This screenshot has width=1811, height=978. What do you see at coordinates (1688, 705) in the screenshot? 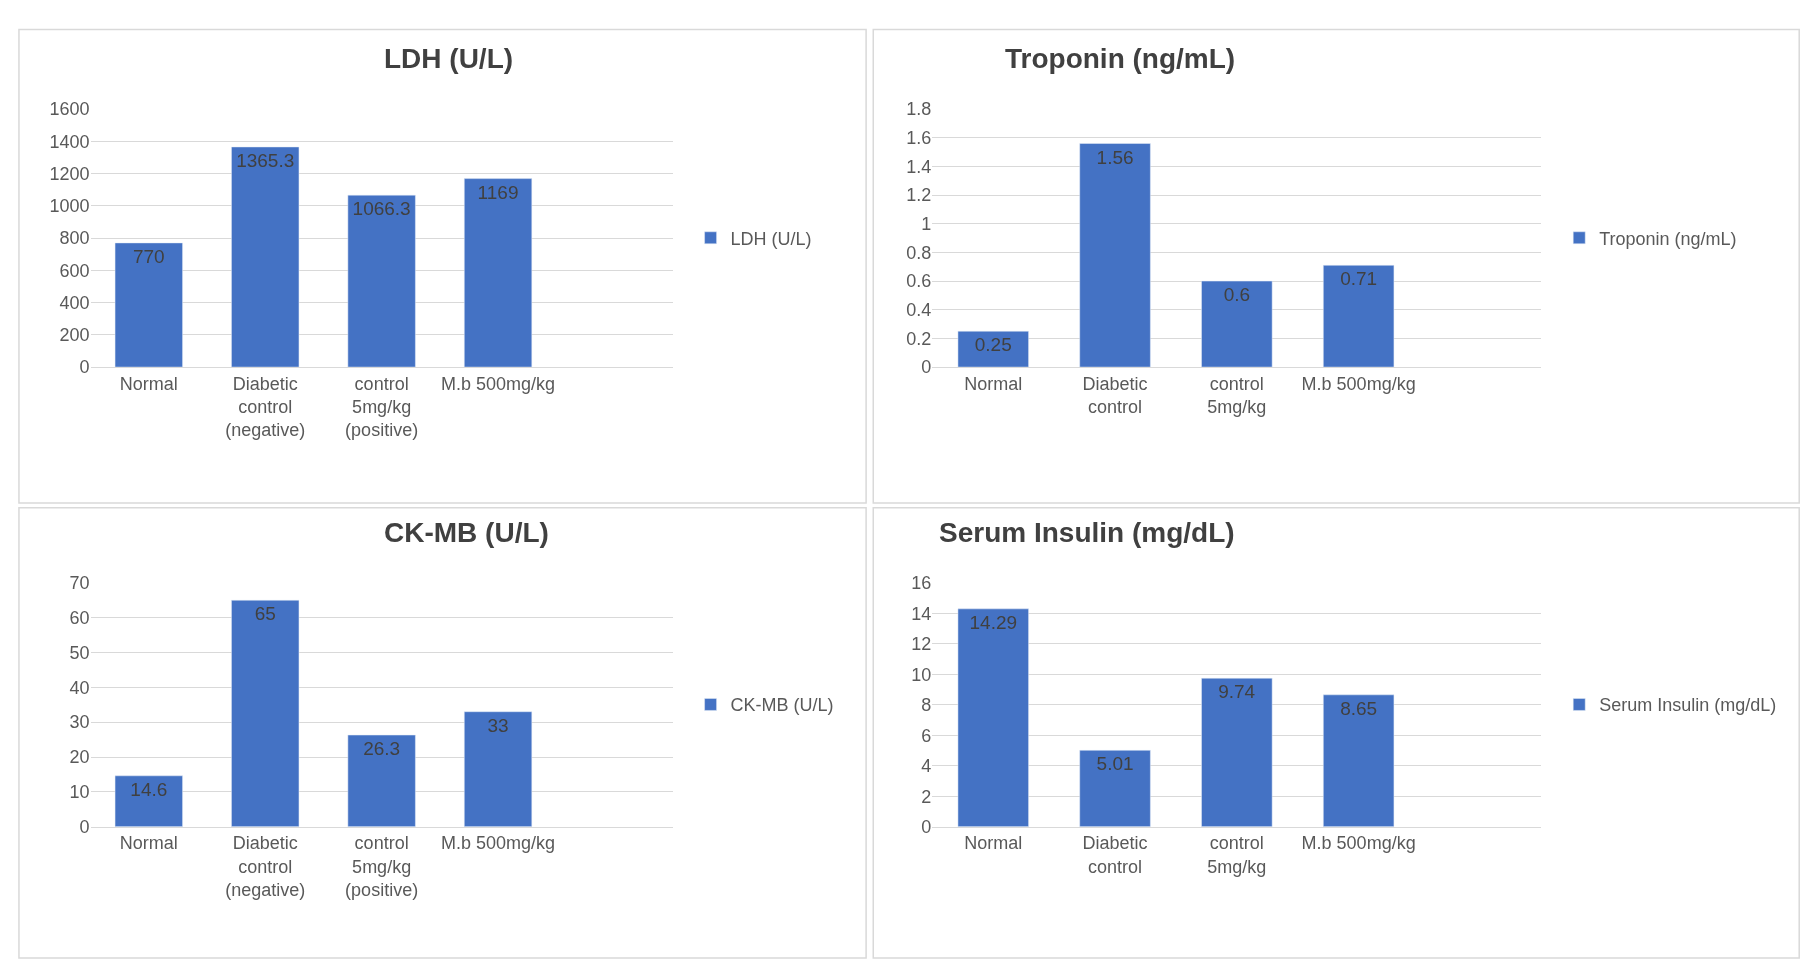
I see `legend-label: Serum Insulin (mg/dL)` at bounding box center [1688, 705].